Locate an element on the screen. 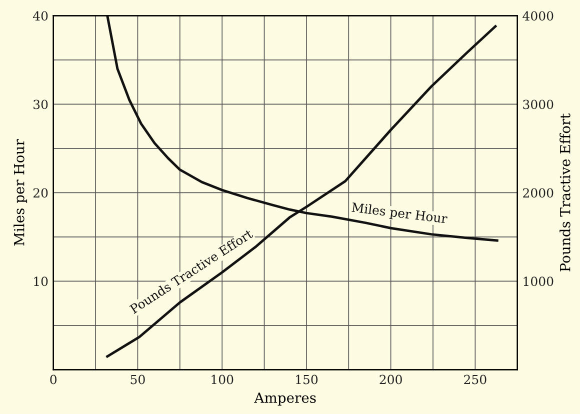 The width and height of the screenshot is (580, 414). x-tick-label: 100 is located at coordinates (223, 379).